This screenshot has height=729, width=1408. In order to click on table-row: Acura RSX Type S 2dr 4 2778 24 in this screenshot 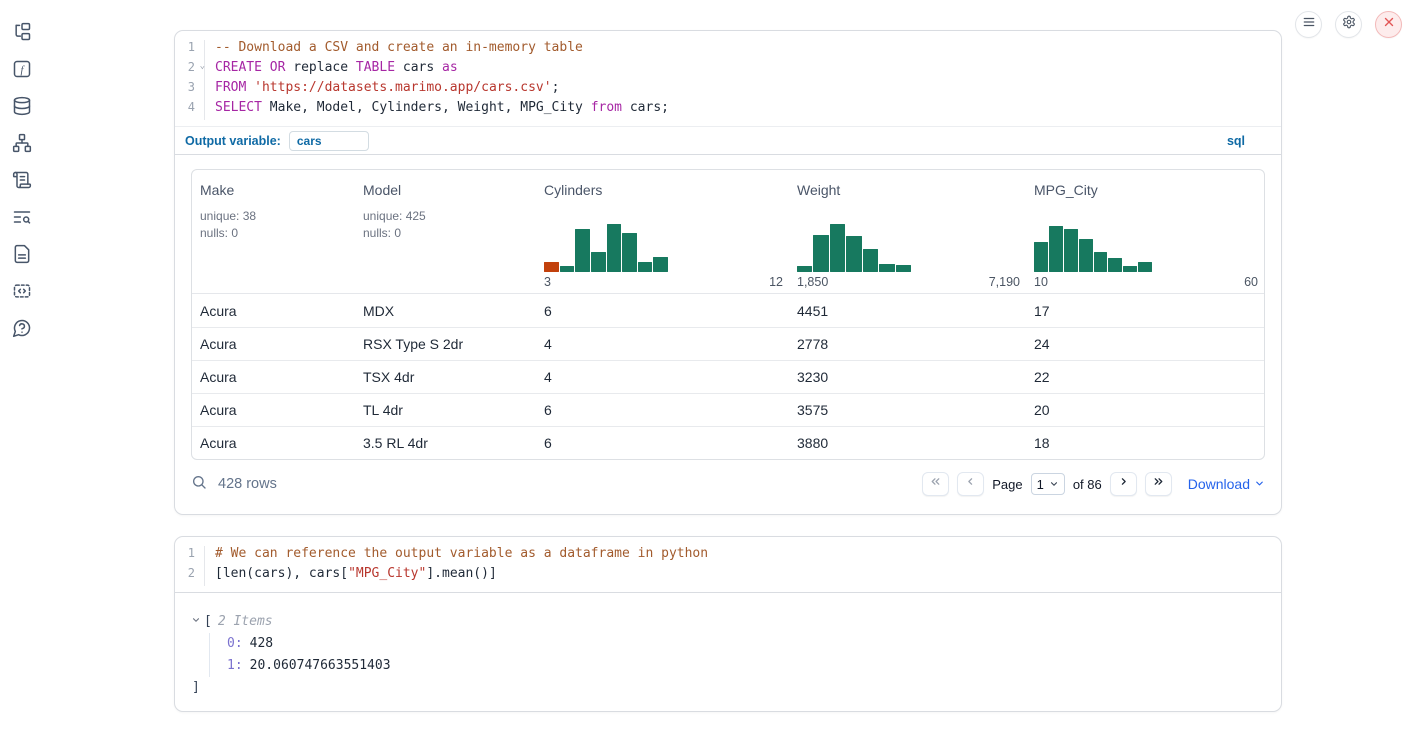, I will do `click(728, 343)`.